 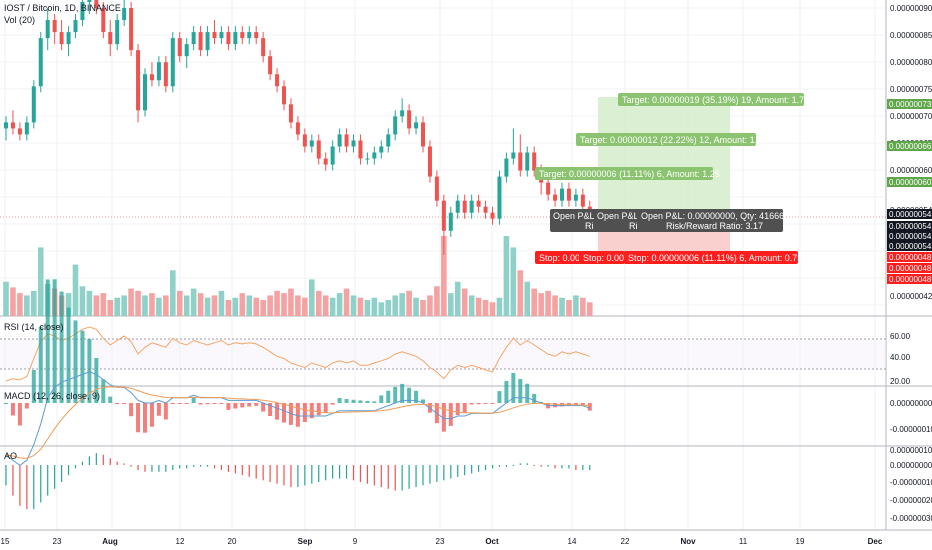 I want to click on ao-label: AO, so click(x=10, y=456).